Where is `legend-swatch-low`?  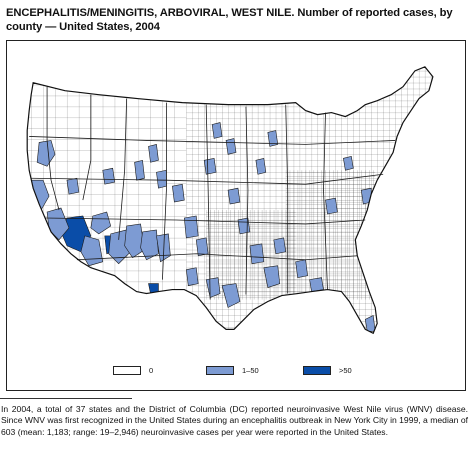 legend-swatch-low is located at coordinates (220, 370).